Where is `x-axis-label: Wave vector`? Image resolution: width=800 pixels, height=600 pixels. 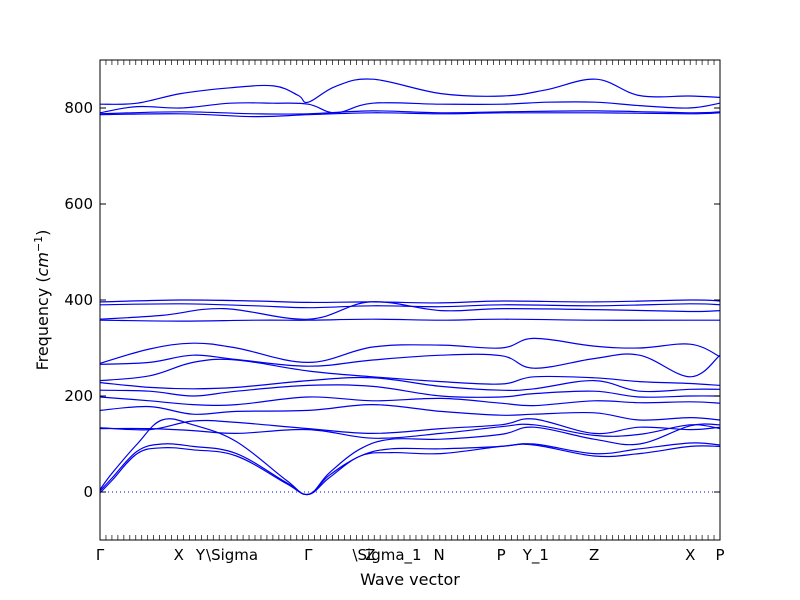 x-axis-label: Wave vector is located at coordinates (410, 579).